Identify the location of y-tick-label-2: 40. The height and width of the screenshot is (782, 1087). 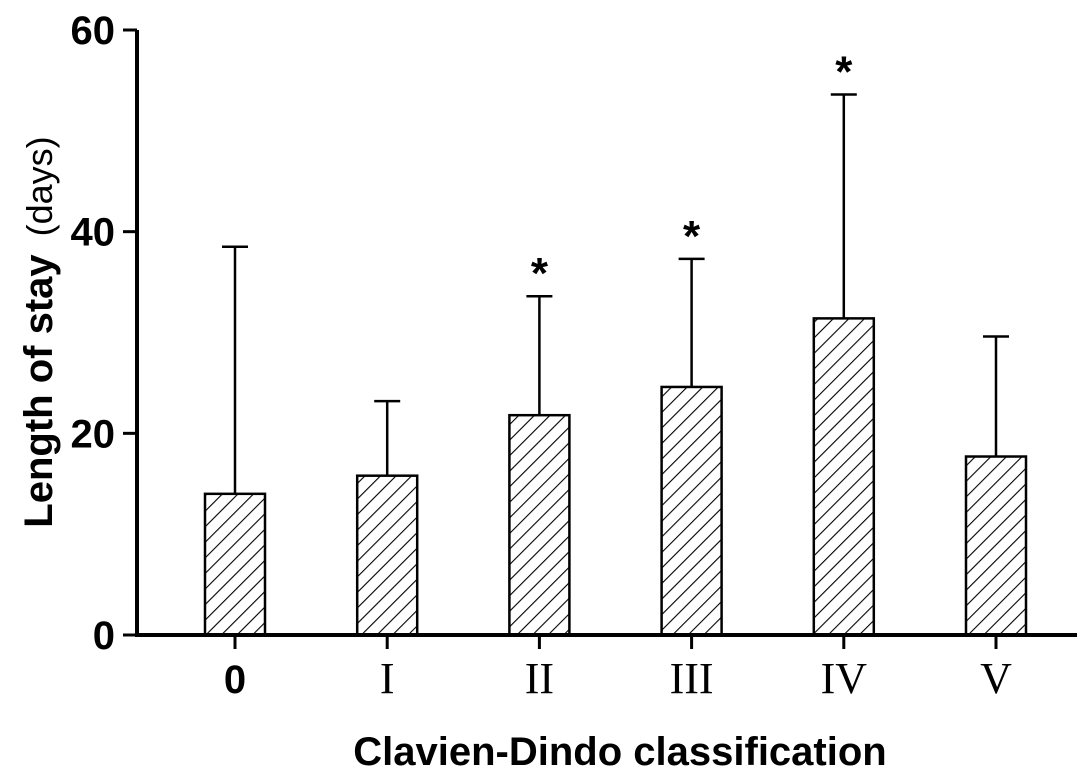
(93, 233).